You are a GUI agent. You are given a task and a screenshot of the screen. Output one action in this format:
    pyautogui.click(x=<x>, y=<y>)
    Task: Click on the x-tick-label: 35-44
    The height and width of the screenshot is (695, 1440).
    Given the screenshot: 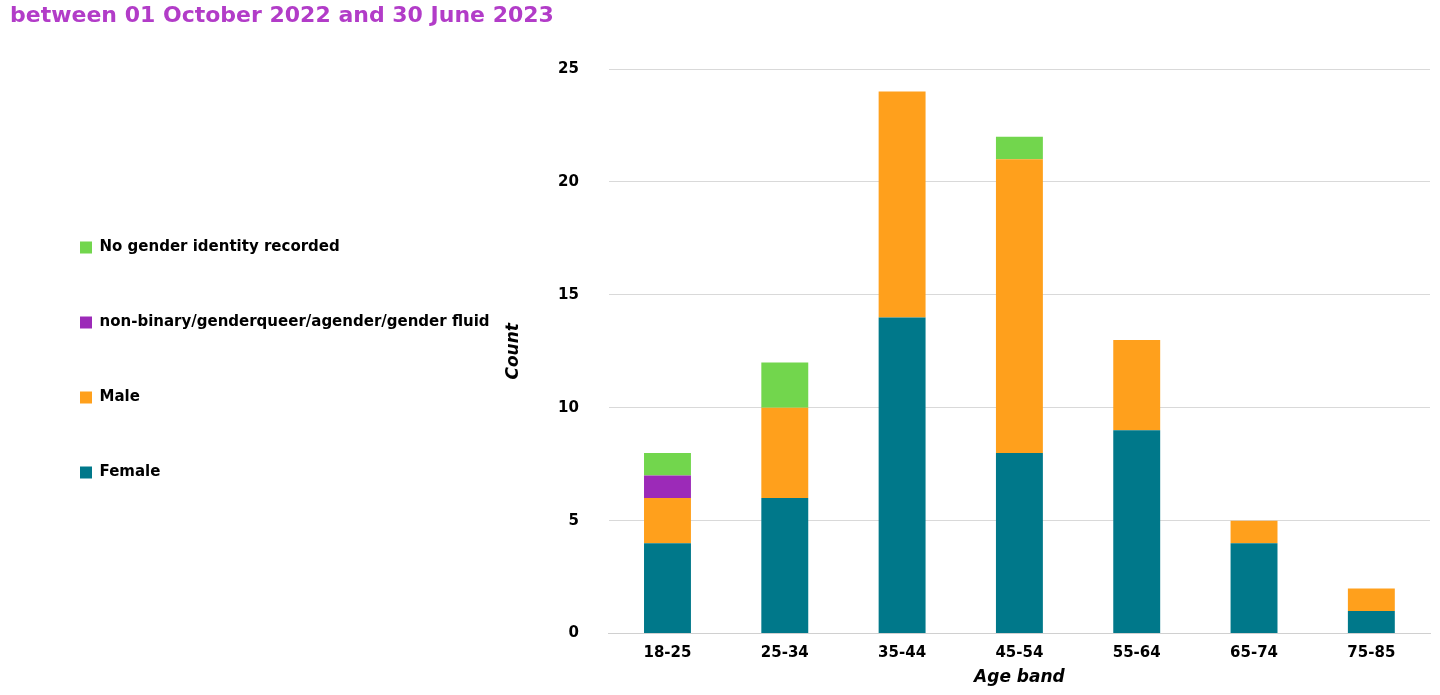 What is the action you would take?
    pyautogui.click(x=902, y=652)
    